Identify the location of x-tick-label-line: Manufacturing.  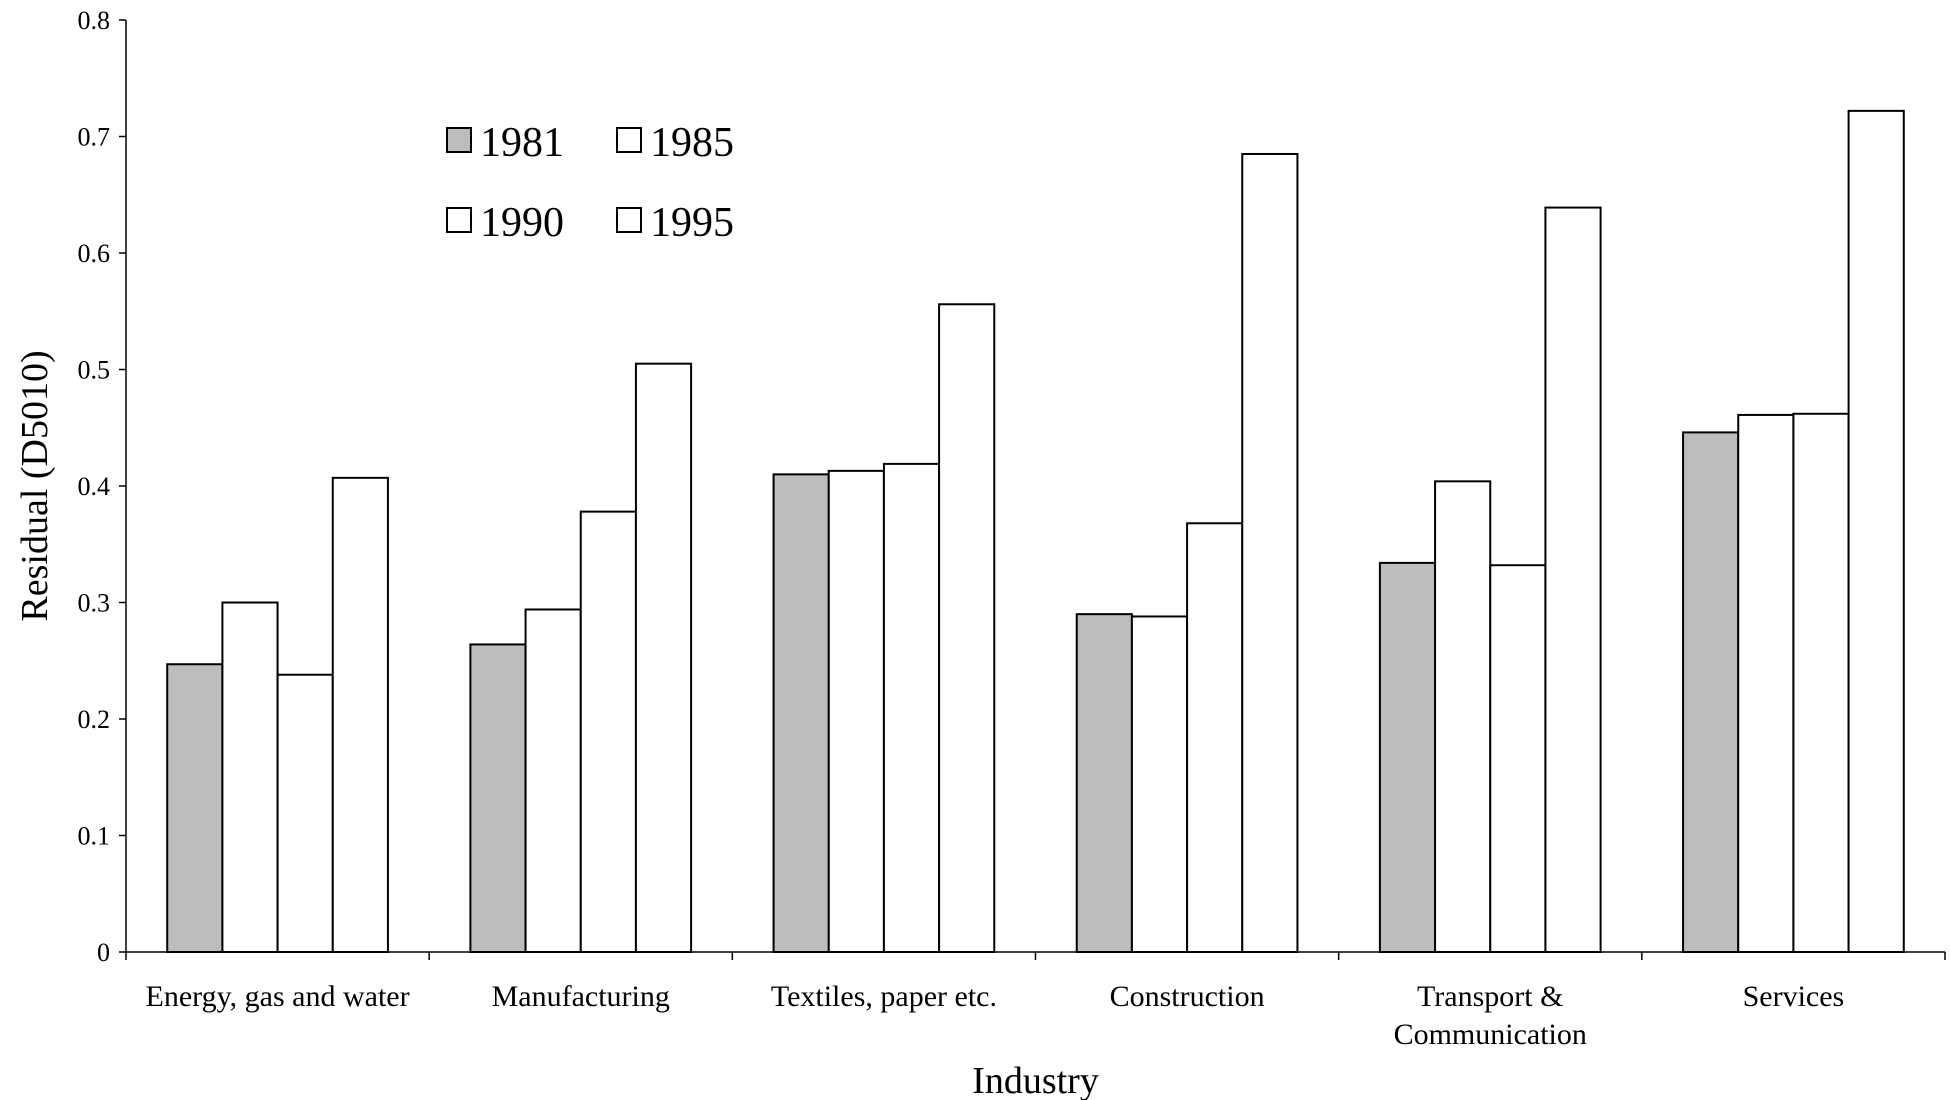
(581, 996).